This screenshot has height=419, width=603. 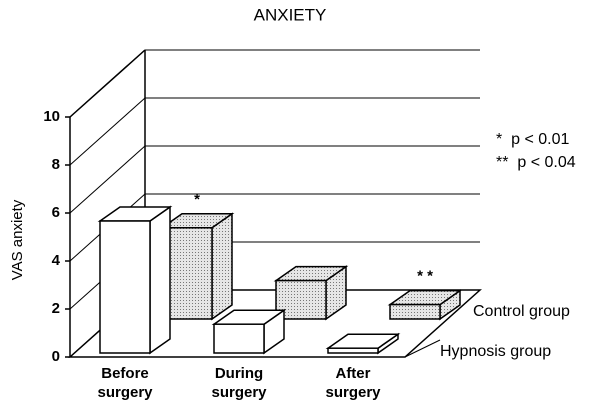 What do you see at coordinates (56, 260) in the screenshot?
I see `y-tick-label: 4` at bounding box center [56, 260].